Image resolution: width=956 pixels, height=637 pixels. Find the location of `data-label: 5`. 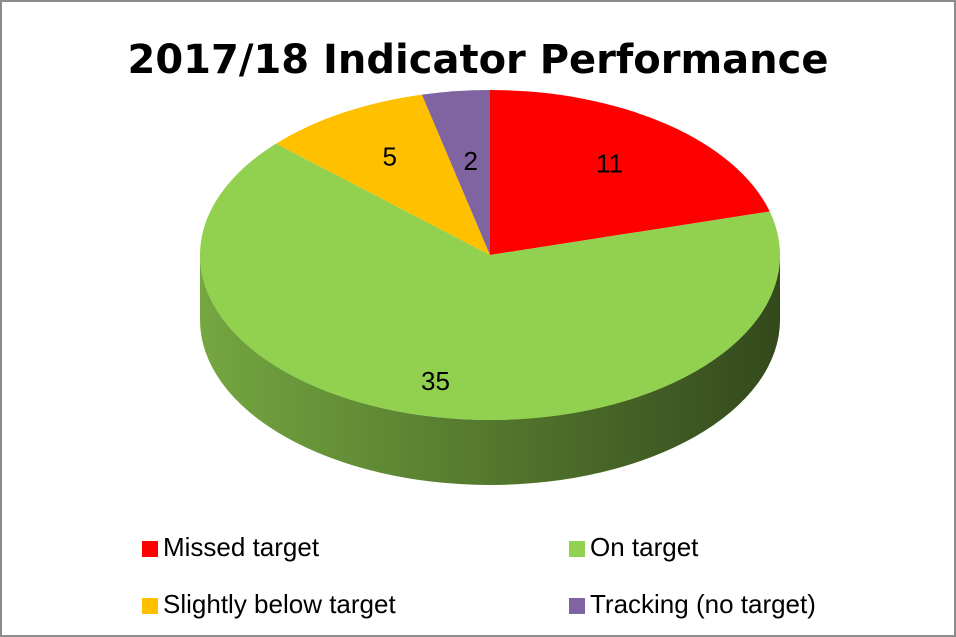

data-label: 5 is located at coordinates (389, 156).